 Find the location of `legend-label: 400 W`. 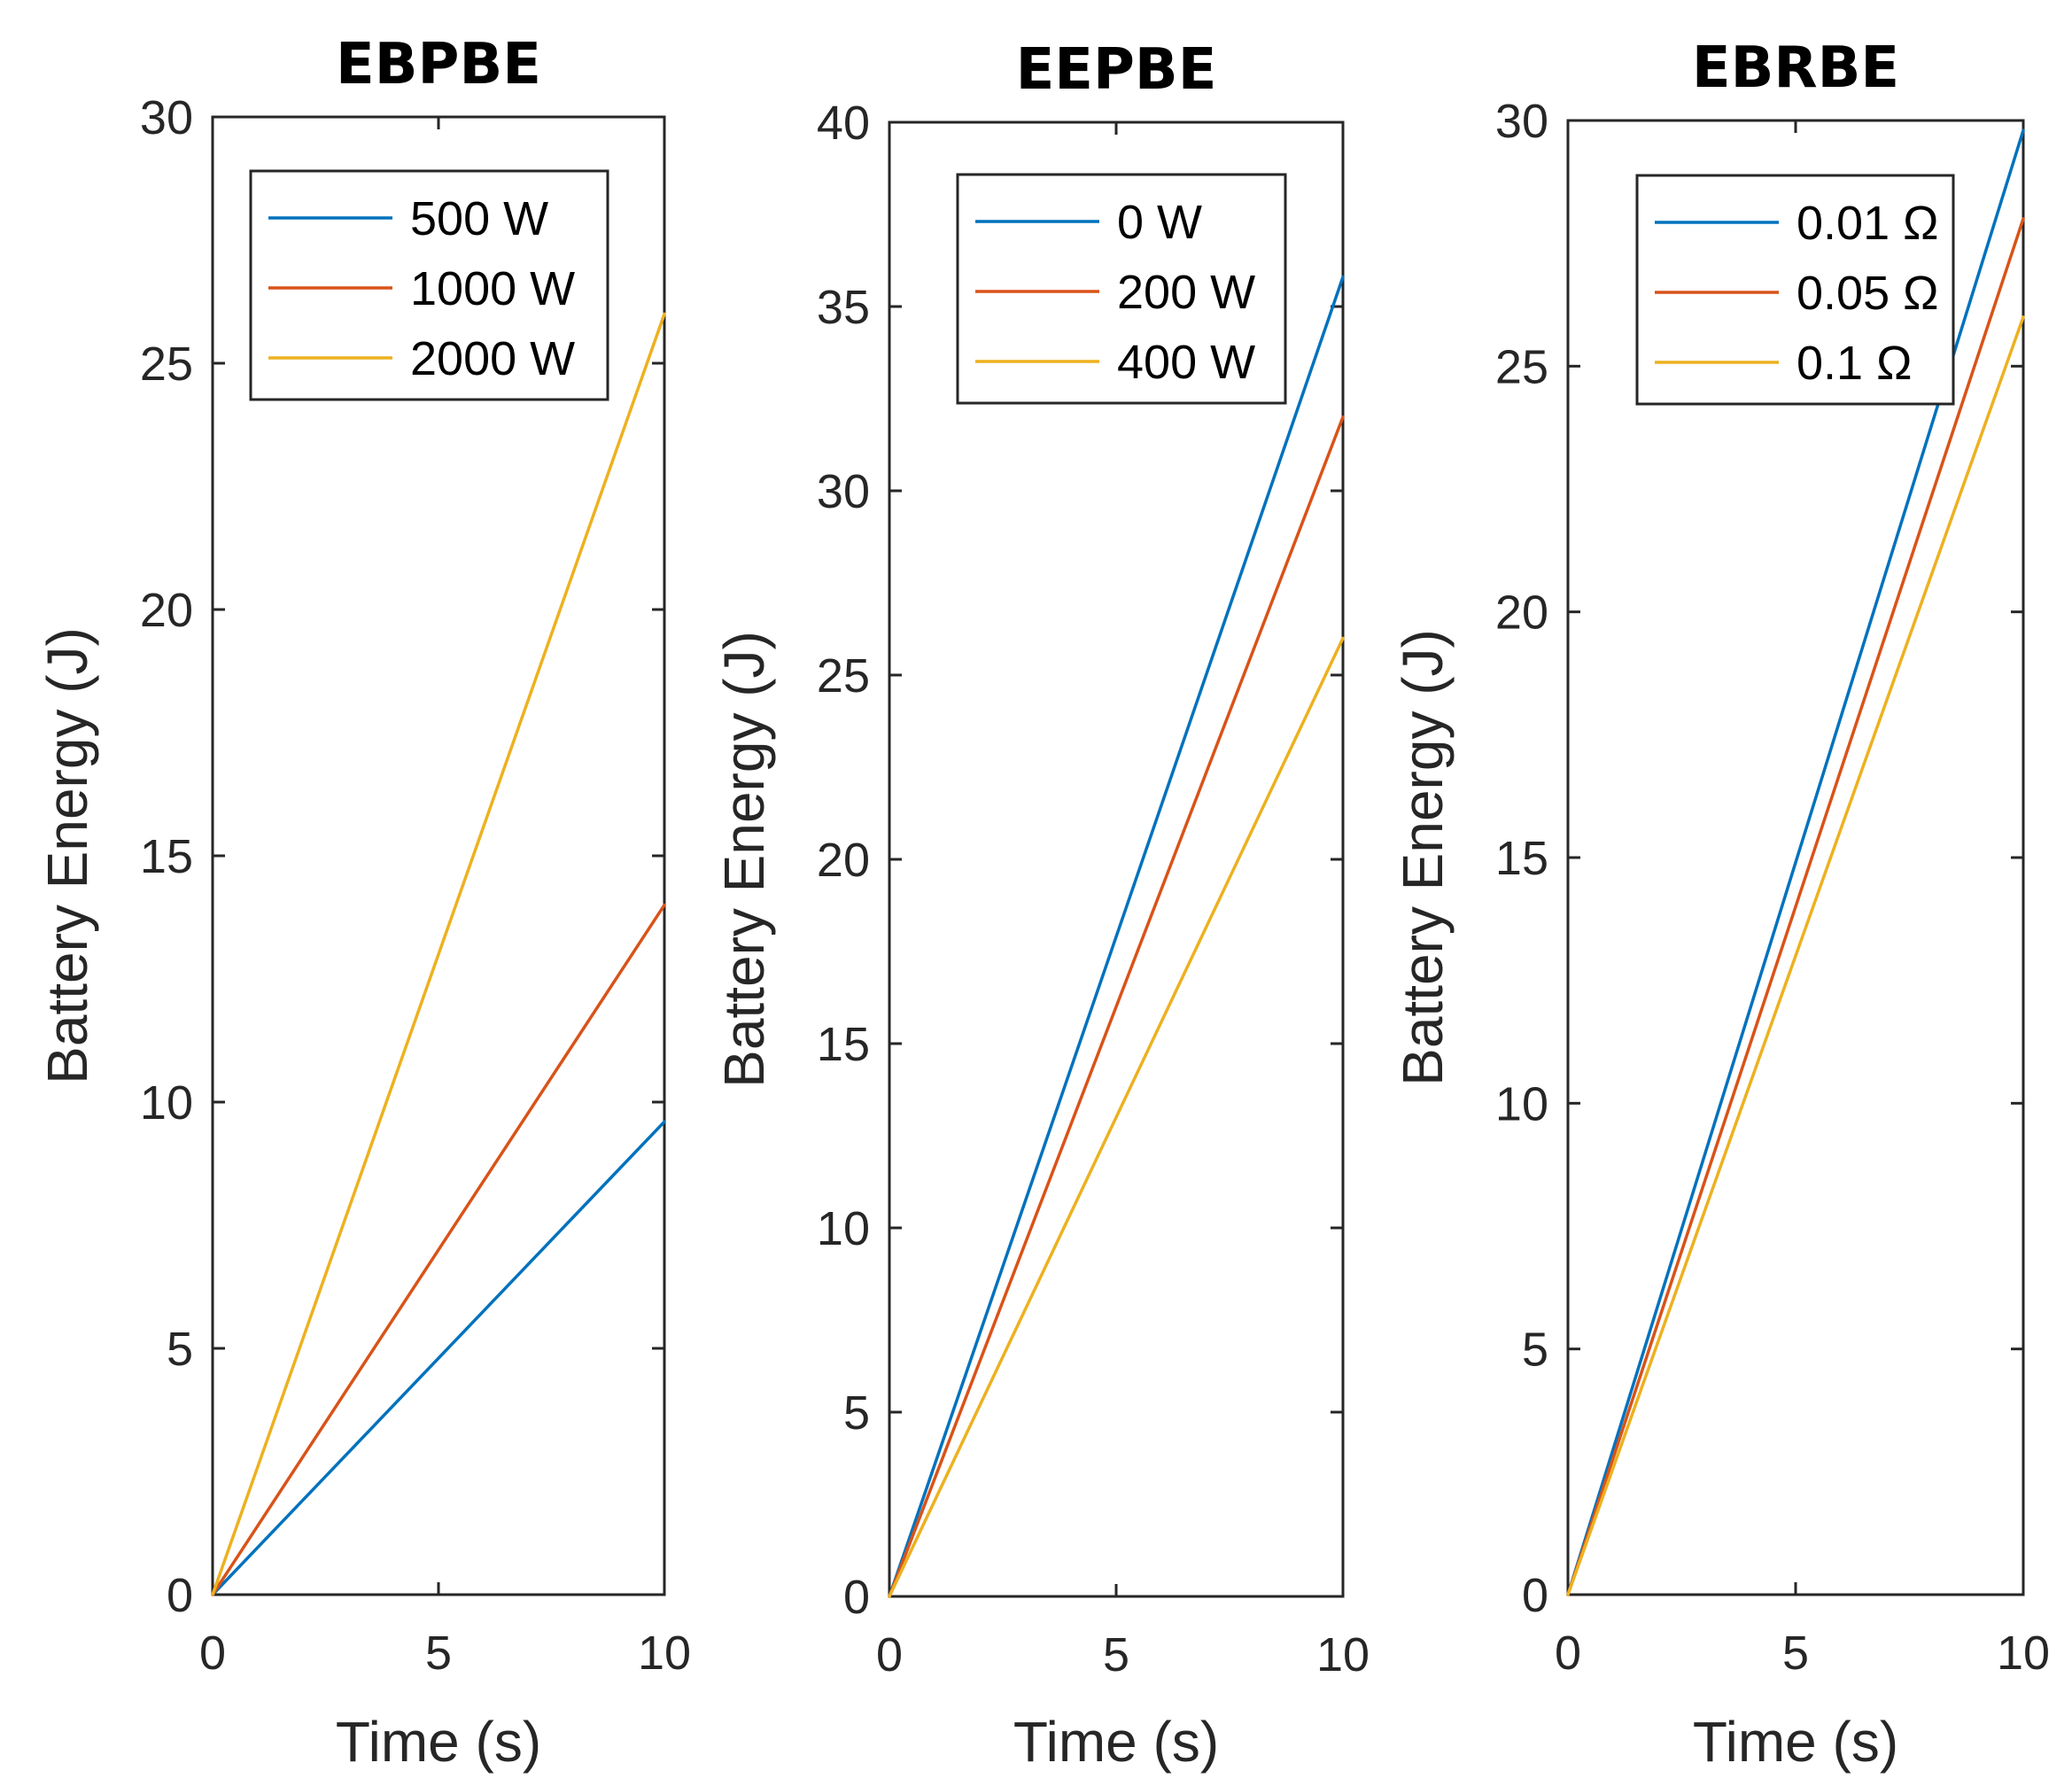

legend-label: 400 W is located at coordinates (1186, 362).